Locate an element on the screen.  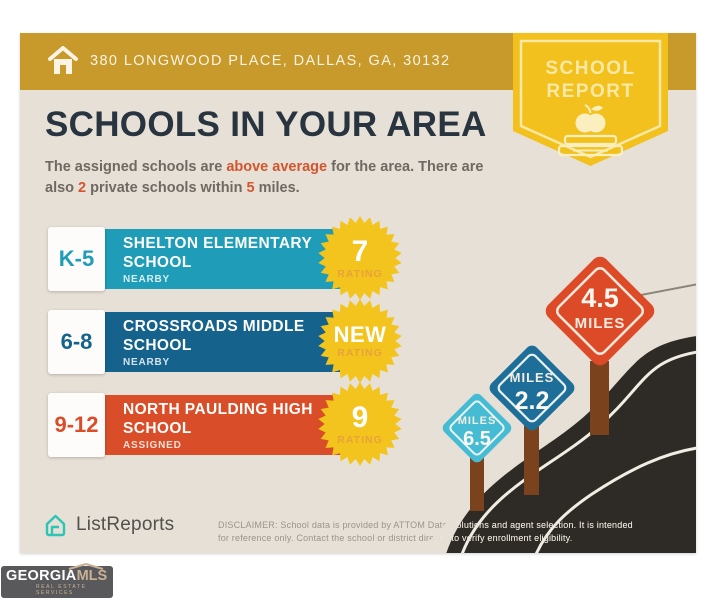
georgiamls-logo: GEORGIA MLS REAL ESTATE SERVICES is located at coordinates (57, 580).